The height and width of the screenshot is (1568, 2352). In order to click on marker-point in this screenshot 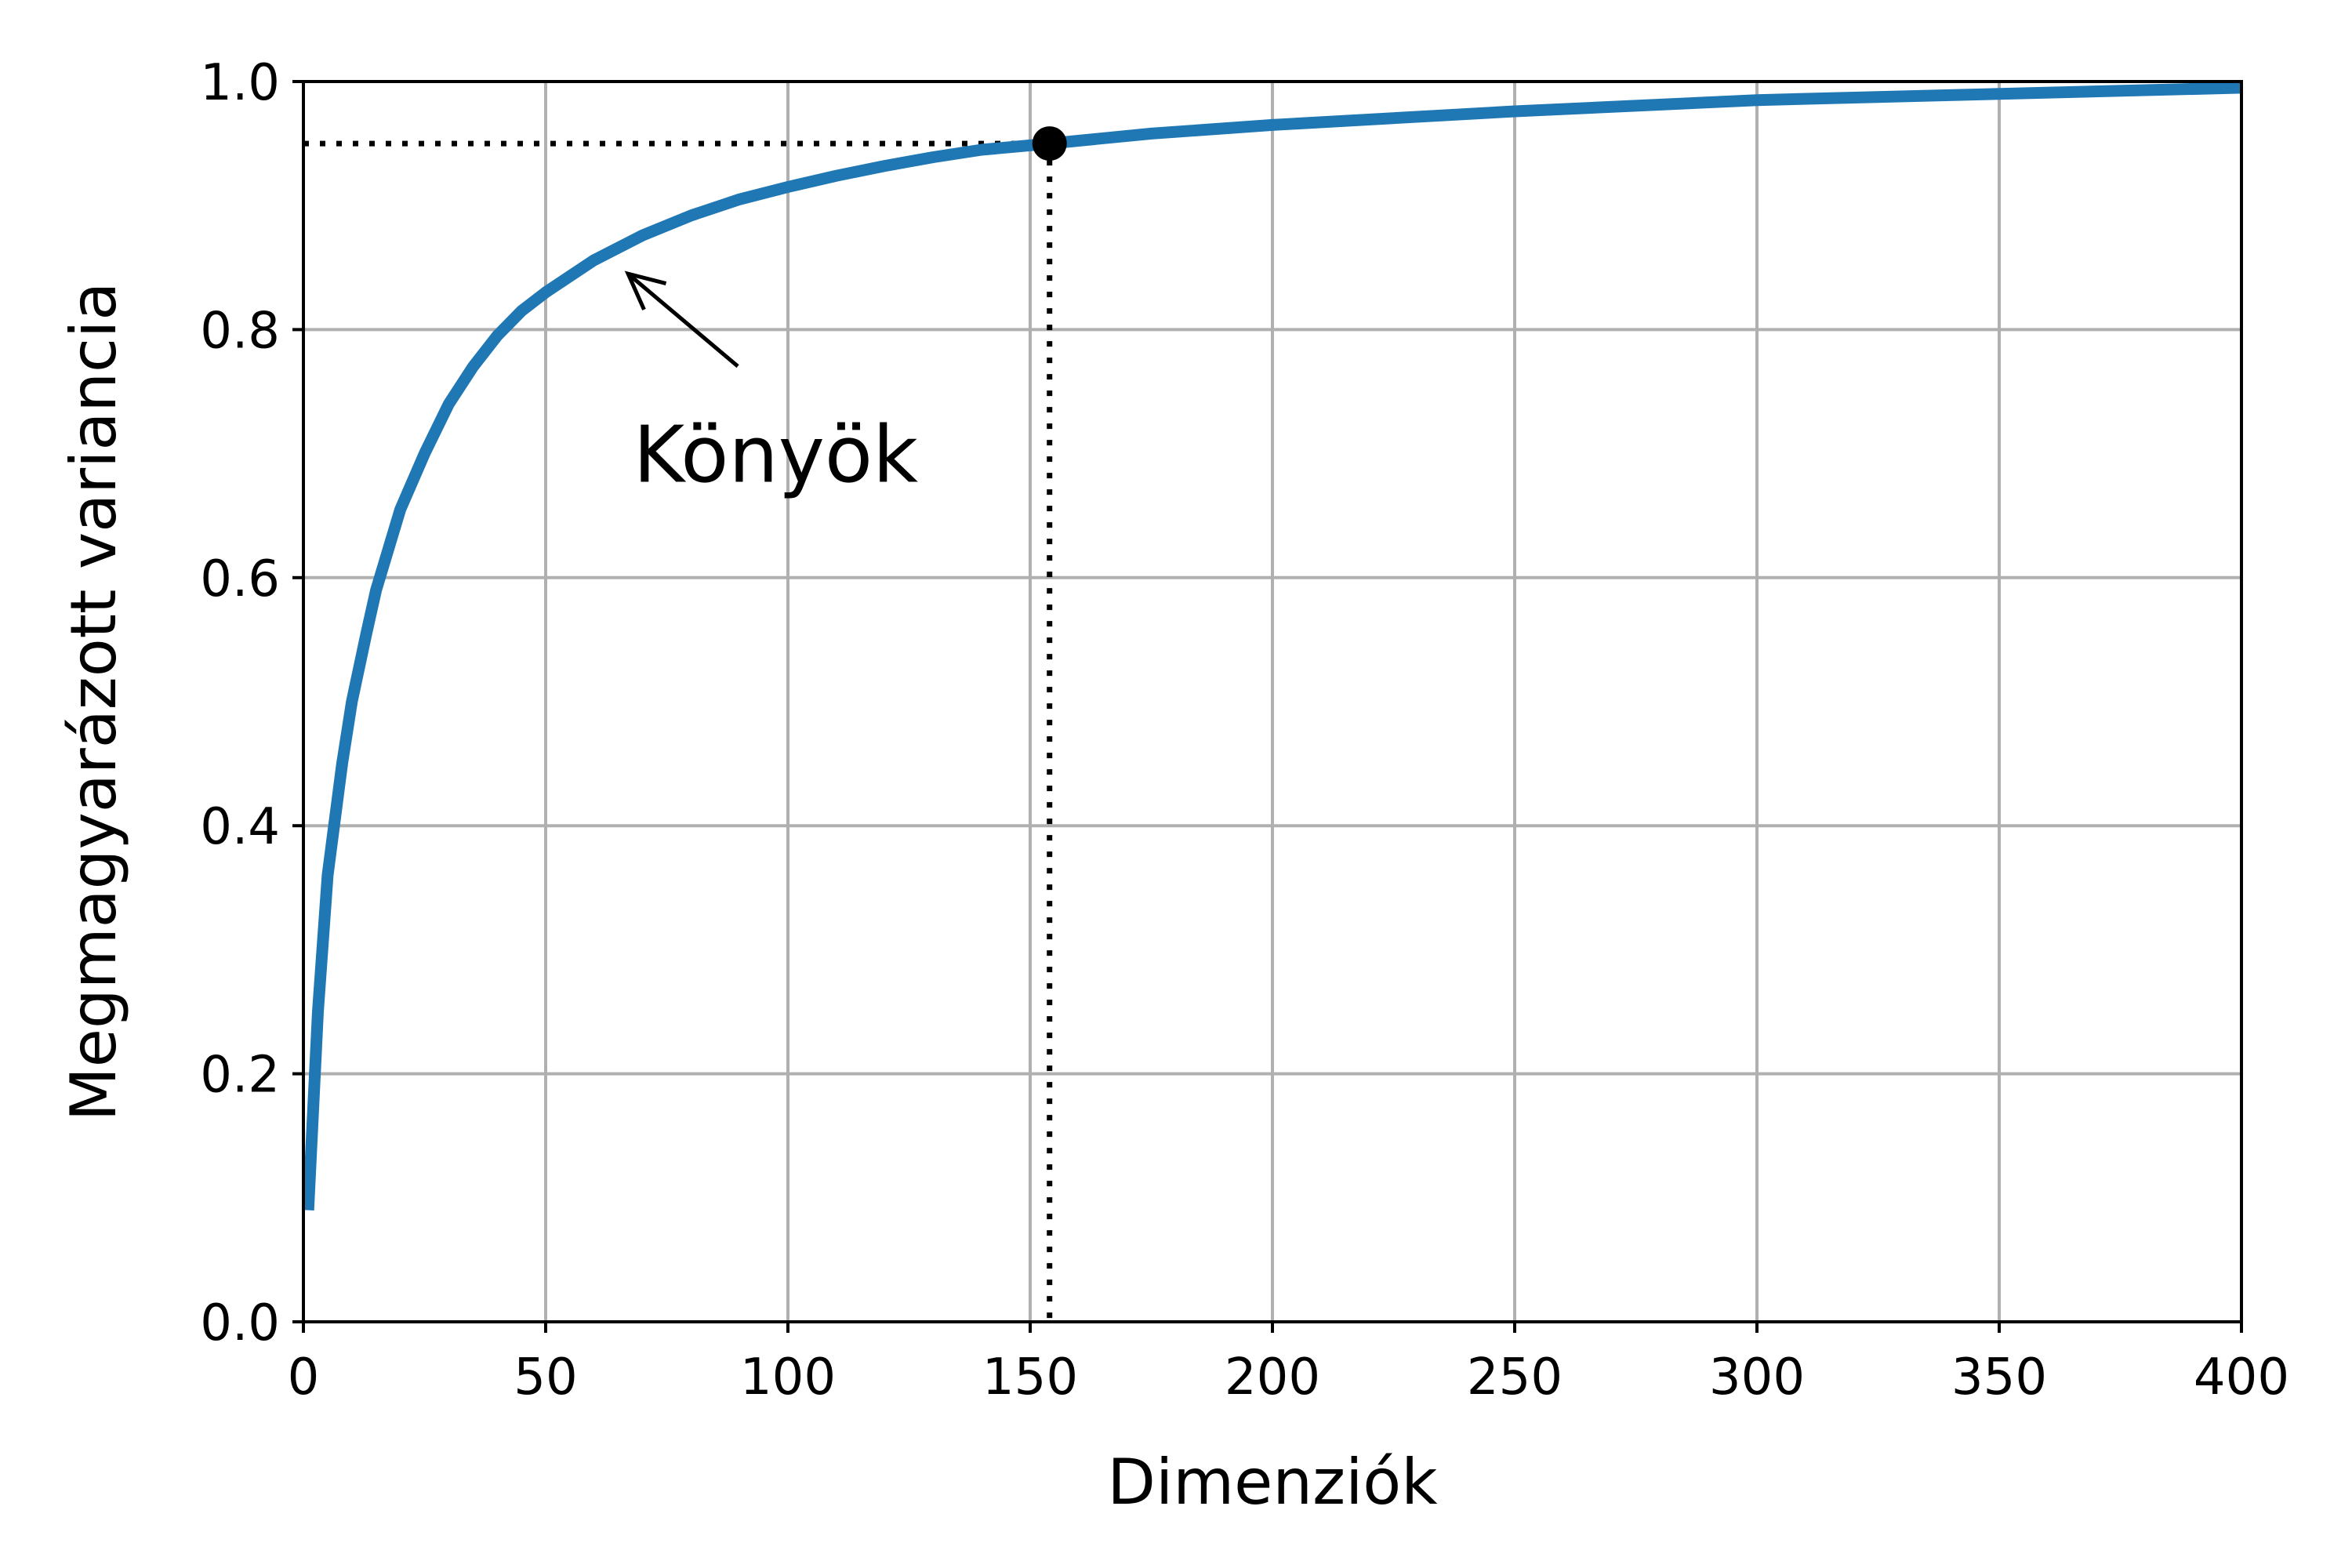, I will do `click(1049, 144)`.